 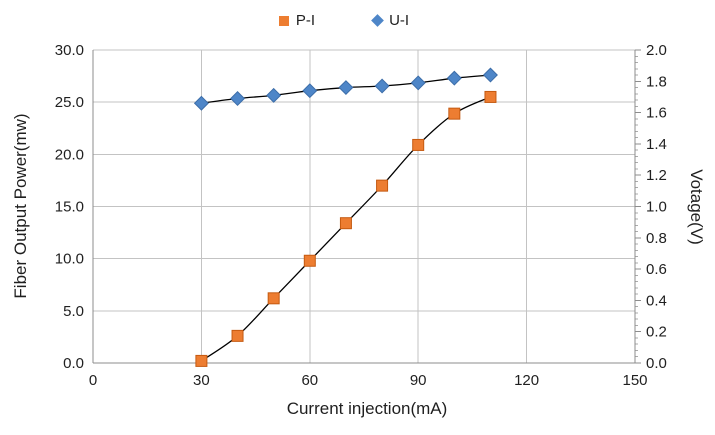 I want to click on right-axis-tick-label: 0.2, so click(x=656, y=332).